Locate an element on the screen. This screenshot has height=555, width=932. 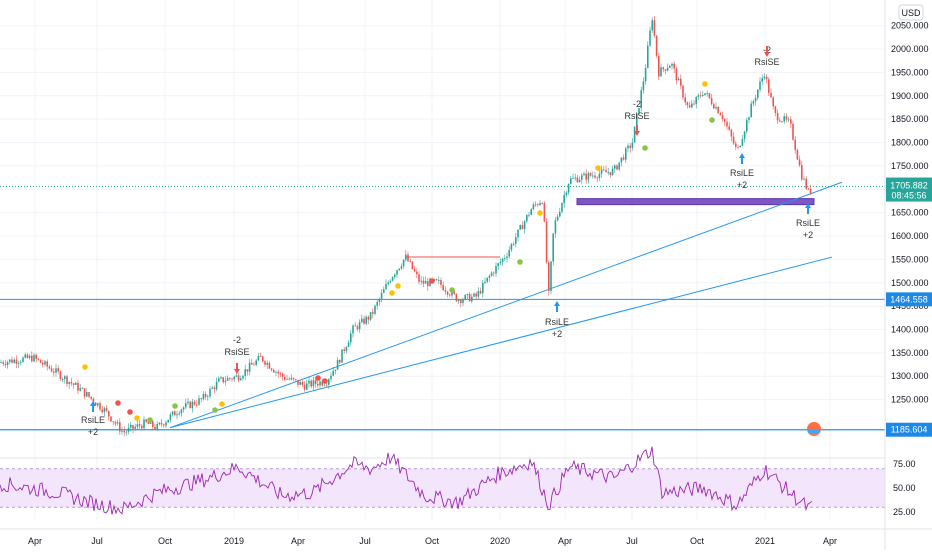
rsile-label: RsiLE is located at coordinates (742, 173).